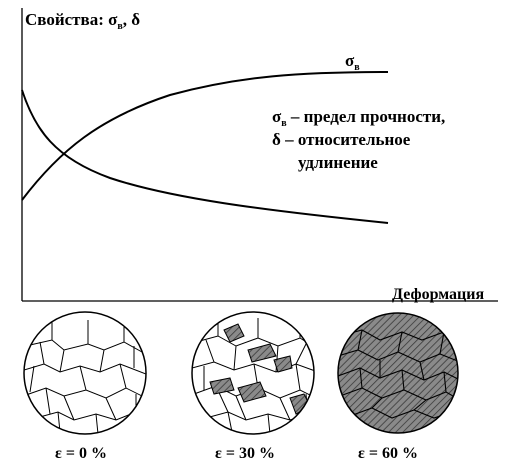  What do you see at coordinates (358, 118) in the screenshot?
I see `legend-line-1: σв – предел прочности,` at bounding box center [358, 118].